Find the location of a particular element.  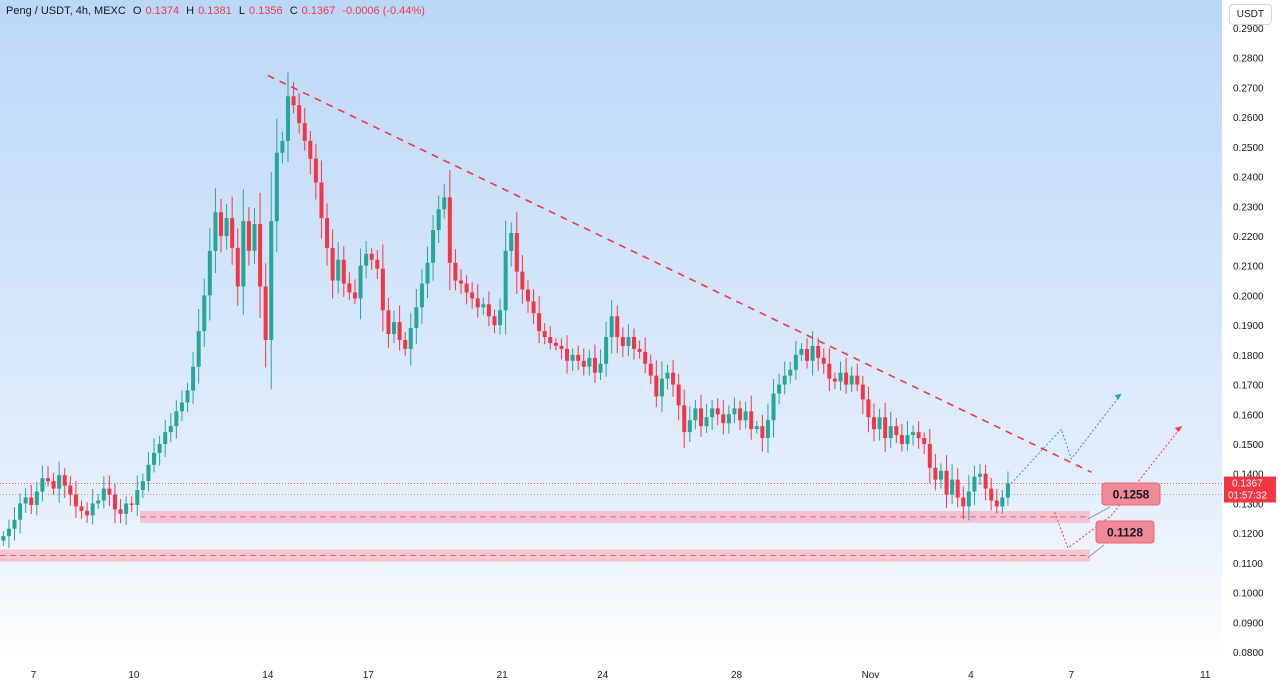

y-tick-label: 0.2300 is located at coordinates (1248, 207).